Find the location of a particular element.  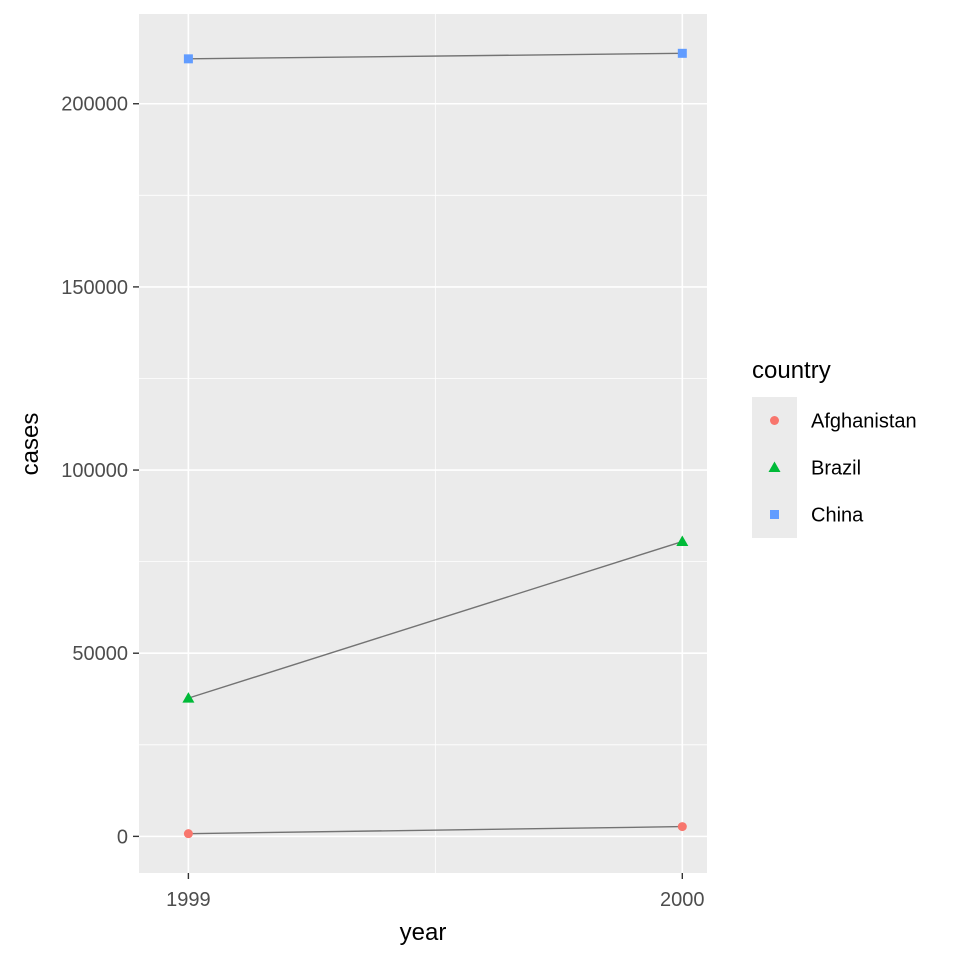

series-line-china is located at coordinates (435, 56).